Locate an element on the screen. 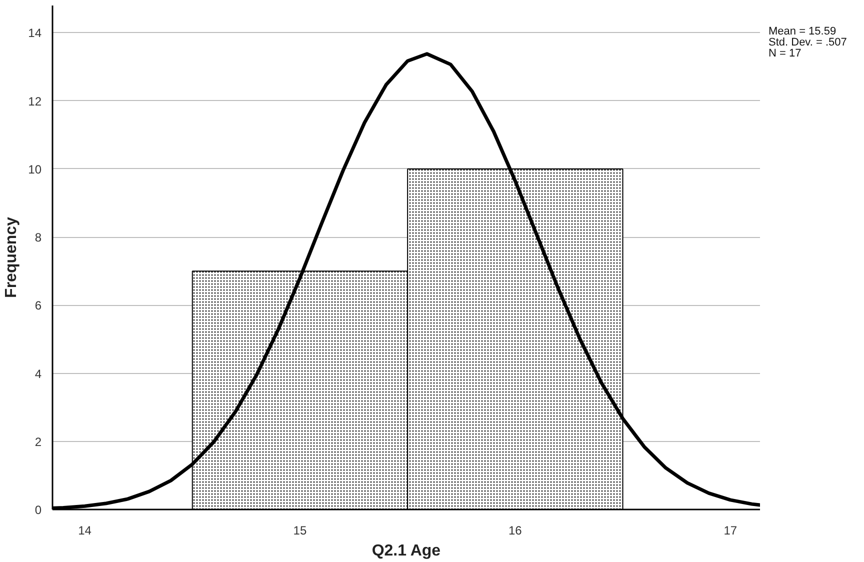  y-tick-label: 2 is located at coordinates (38, 441).